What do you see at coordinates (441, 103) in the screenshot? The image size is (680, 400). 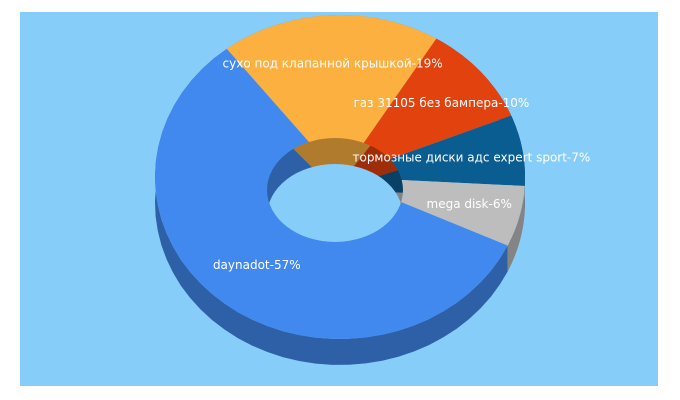 I see `slice-label: газ 31105 без бампера-10%` at bounding box center [441, 103].